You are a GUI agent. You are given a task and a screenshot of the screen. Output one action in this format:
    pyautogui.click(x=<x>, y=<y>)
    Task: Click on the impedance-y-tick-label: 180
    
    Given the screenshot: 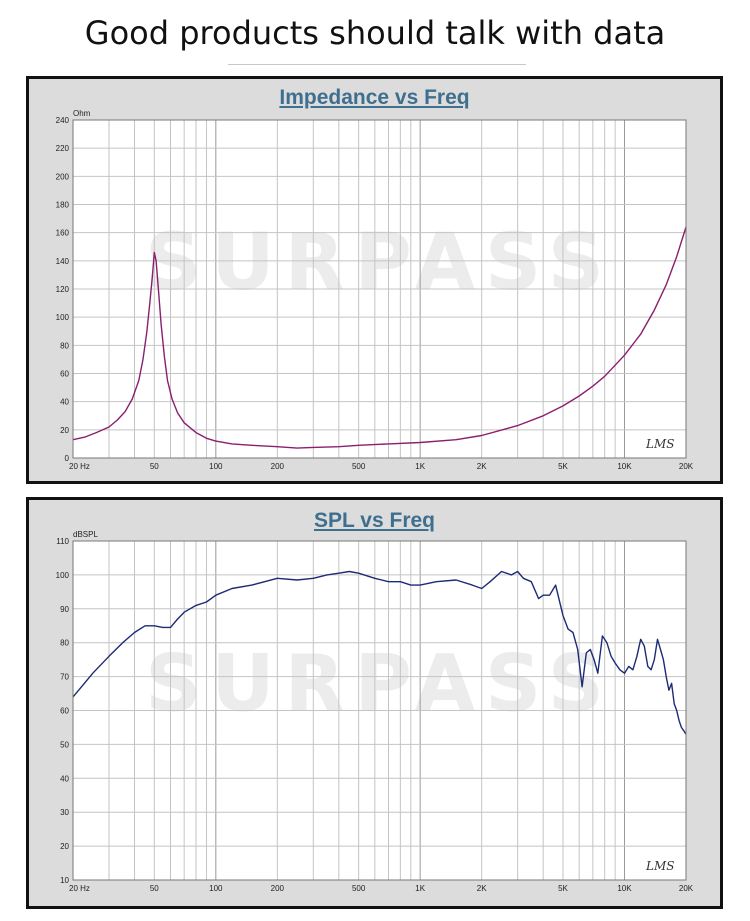 What is the action you would take?
    pyautogui.click(x=63, y=205)
    